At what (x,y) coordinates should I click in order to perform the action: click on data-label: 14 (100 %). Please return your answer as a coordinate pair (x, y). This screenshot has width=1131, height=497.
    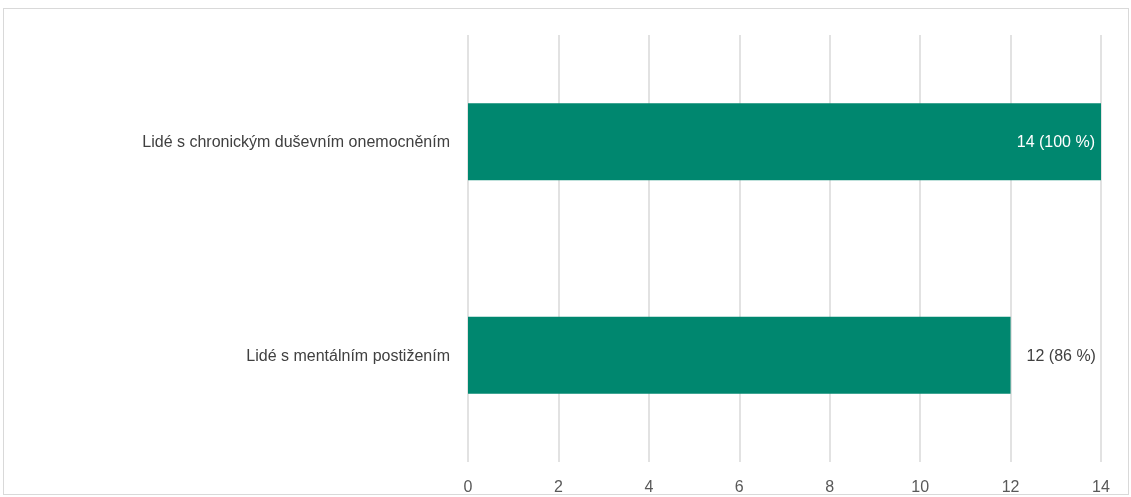
    Looking at the image, I should click on (1055, 142).